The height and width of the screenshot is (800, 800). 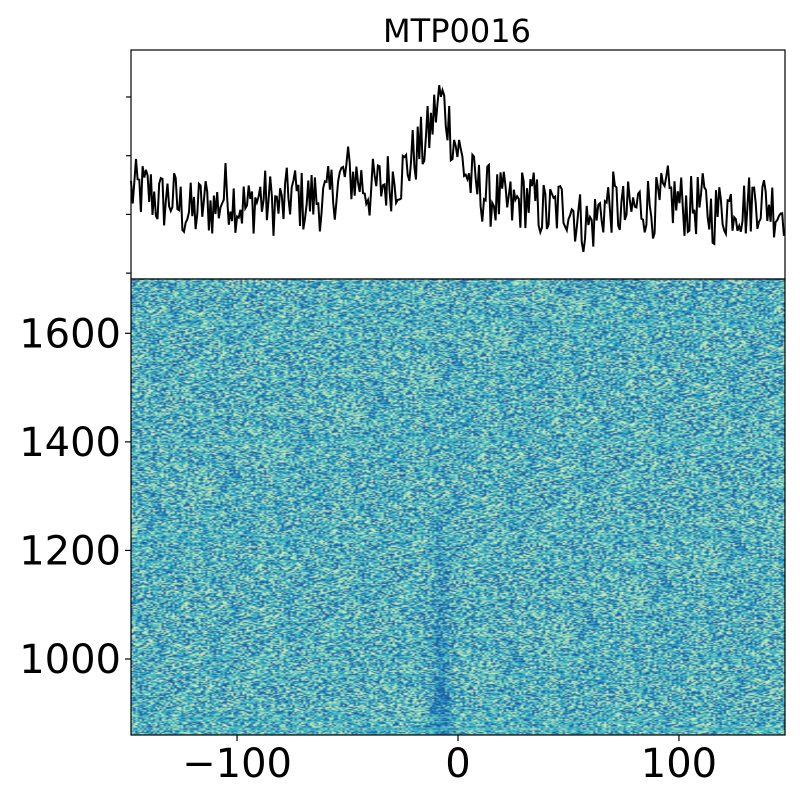 I want to click on x-tick-label: 100, so click(x=679, y=764).